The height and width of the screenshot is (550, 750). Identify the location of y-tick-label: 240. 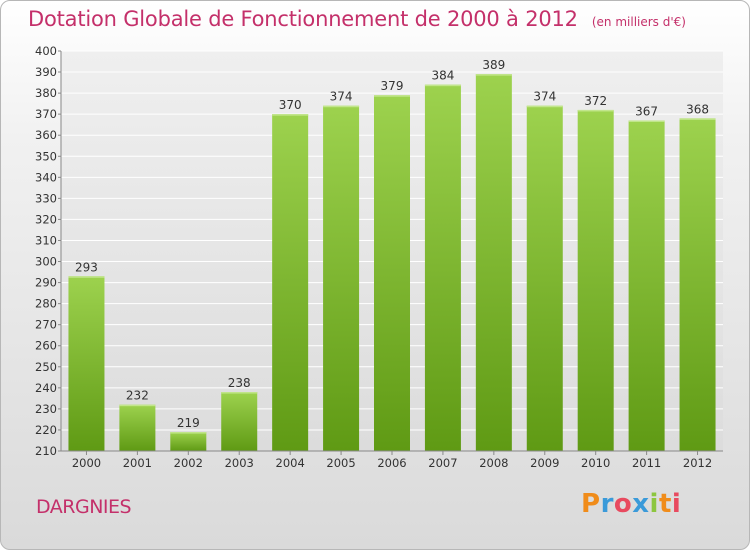
(46, 388).